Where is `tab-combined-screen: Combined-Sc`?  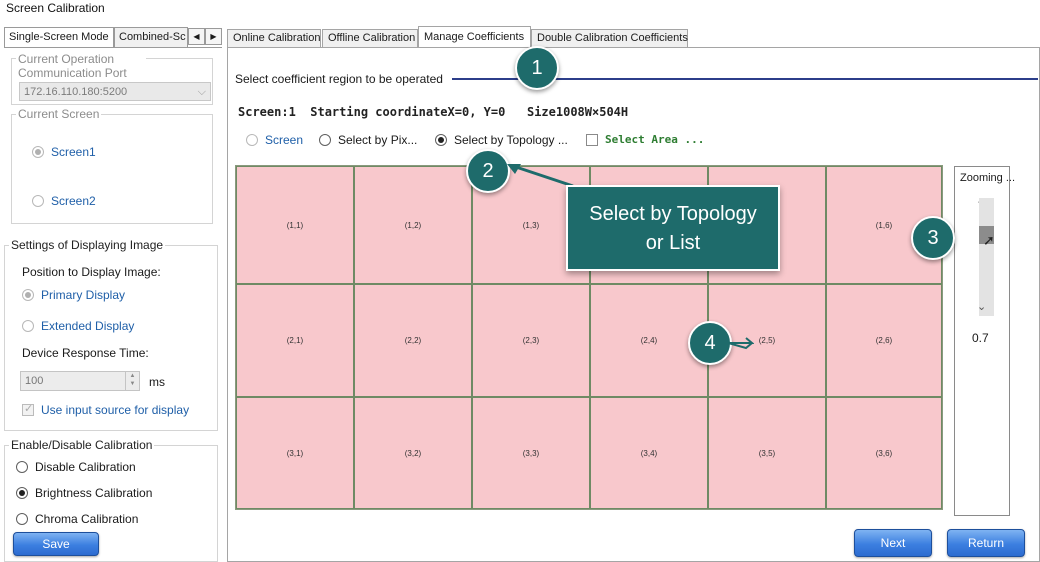 tab-combined-screen: Combined-Sc is located at coordinates (151, 37).